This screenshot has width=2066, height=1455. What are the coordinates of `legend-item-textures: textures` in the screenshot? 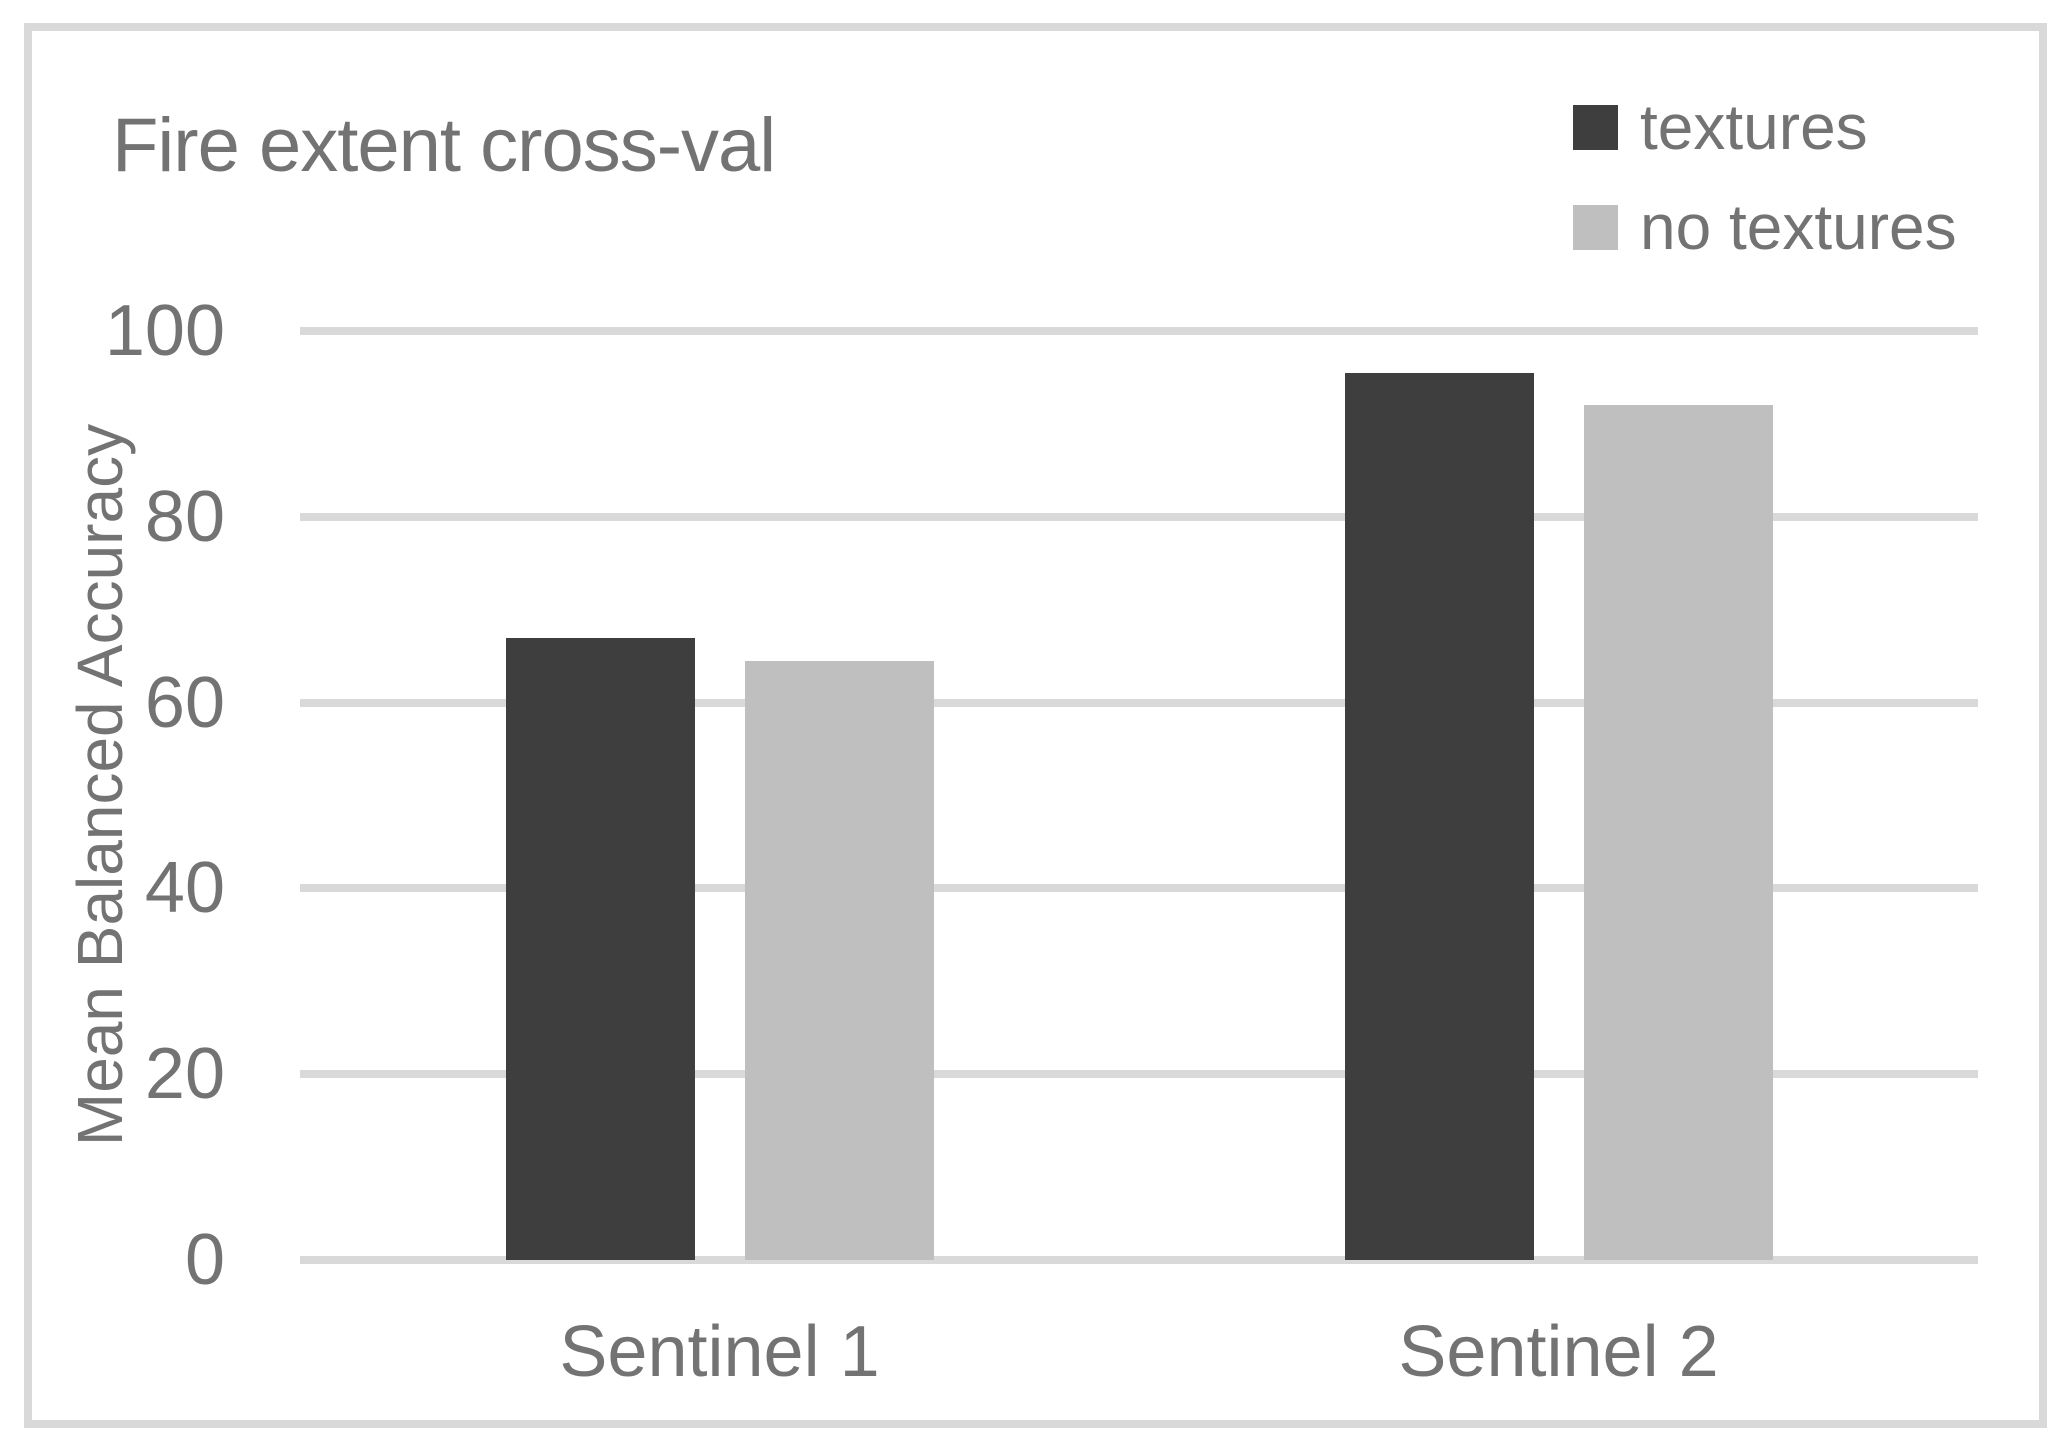 It's located at (1765, 127).